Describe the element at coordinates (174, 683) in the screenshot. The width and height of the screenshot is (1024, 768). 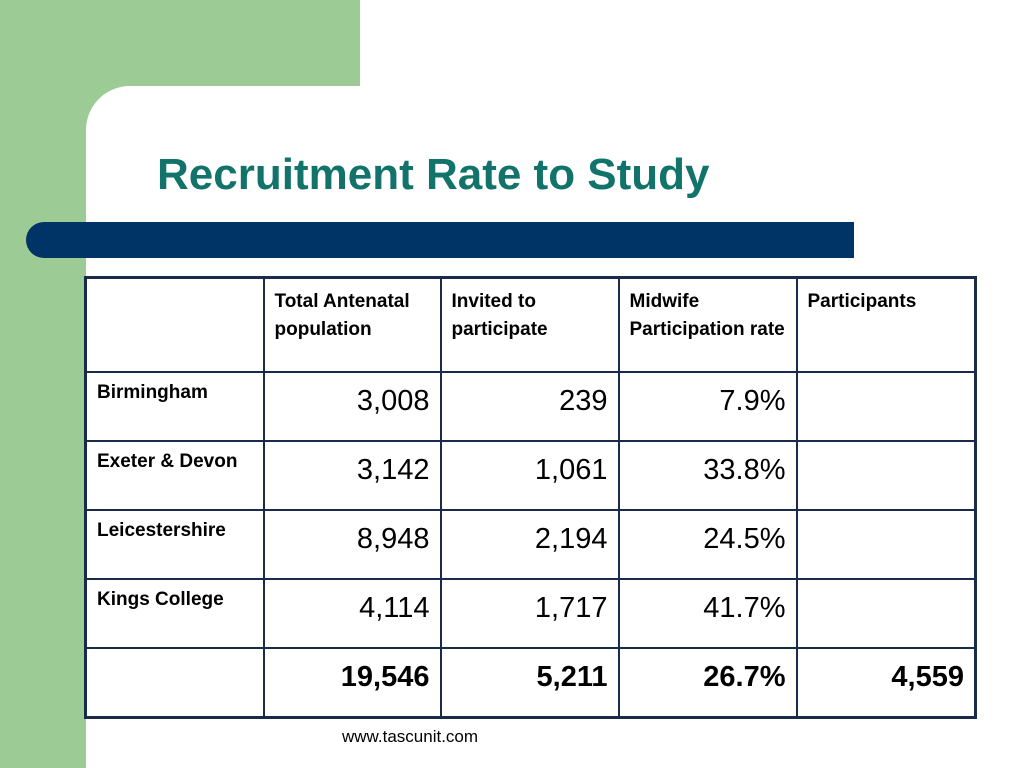
I see `totals-label` at that location.